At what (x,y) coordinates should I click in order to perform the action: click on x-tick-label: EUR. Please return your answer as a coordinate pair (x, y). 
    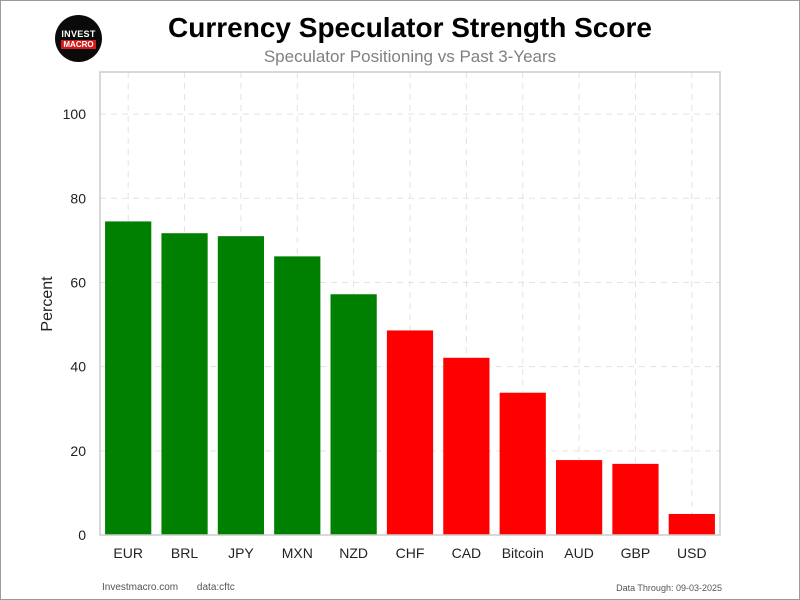
    Looking at the image, I should click on (128, 553).